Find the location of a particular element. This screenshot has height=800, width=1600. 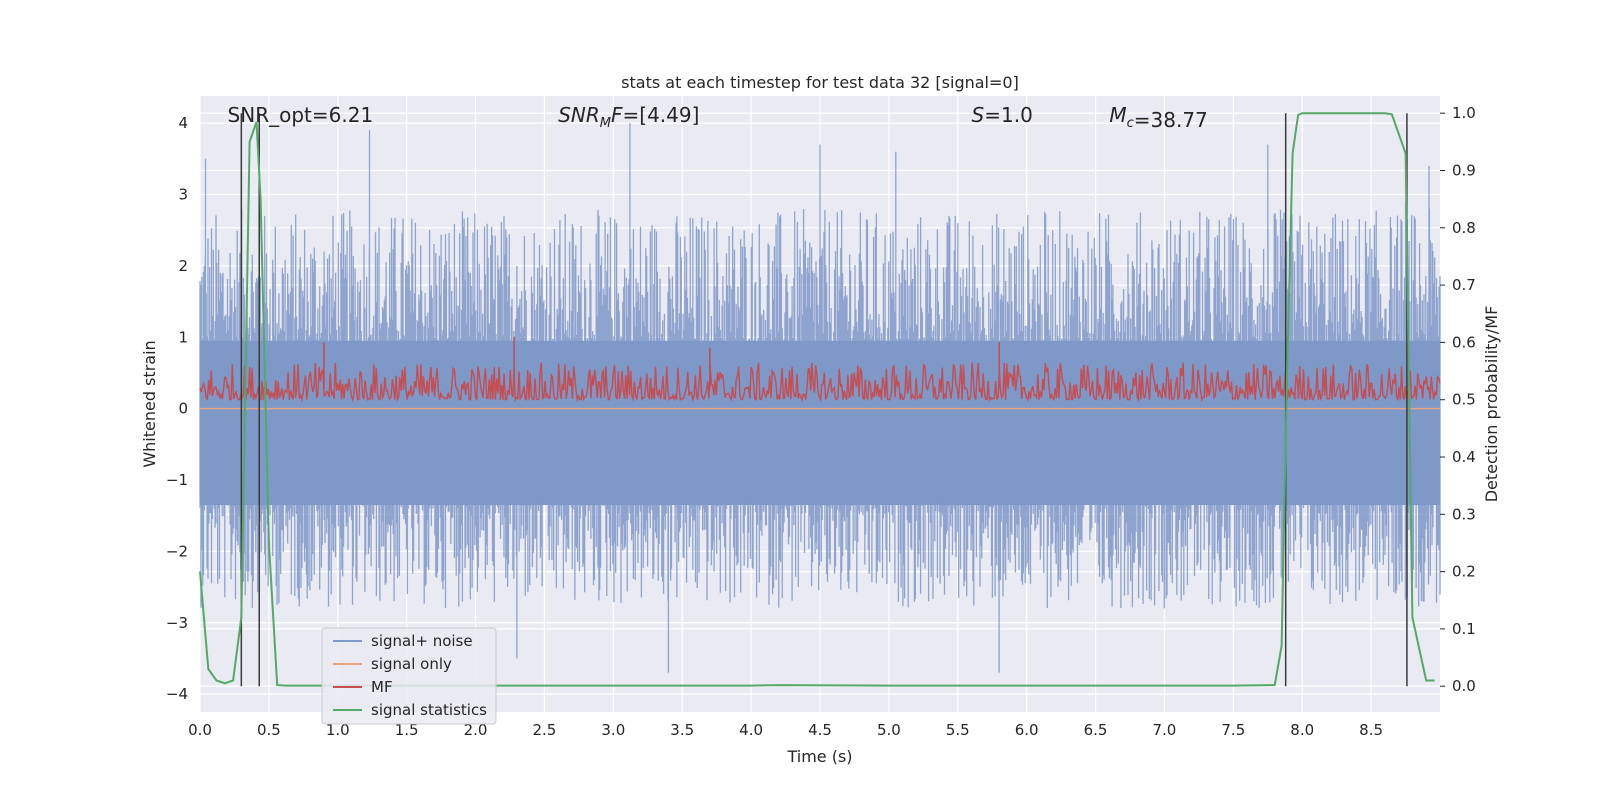

y-right-tick-label: 0.9 is located at coordinates (1464, 170).